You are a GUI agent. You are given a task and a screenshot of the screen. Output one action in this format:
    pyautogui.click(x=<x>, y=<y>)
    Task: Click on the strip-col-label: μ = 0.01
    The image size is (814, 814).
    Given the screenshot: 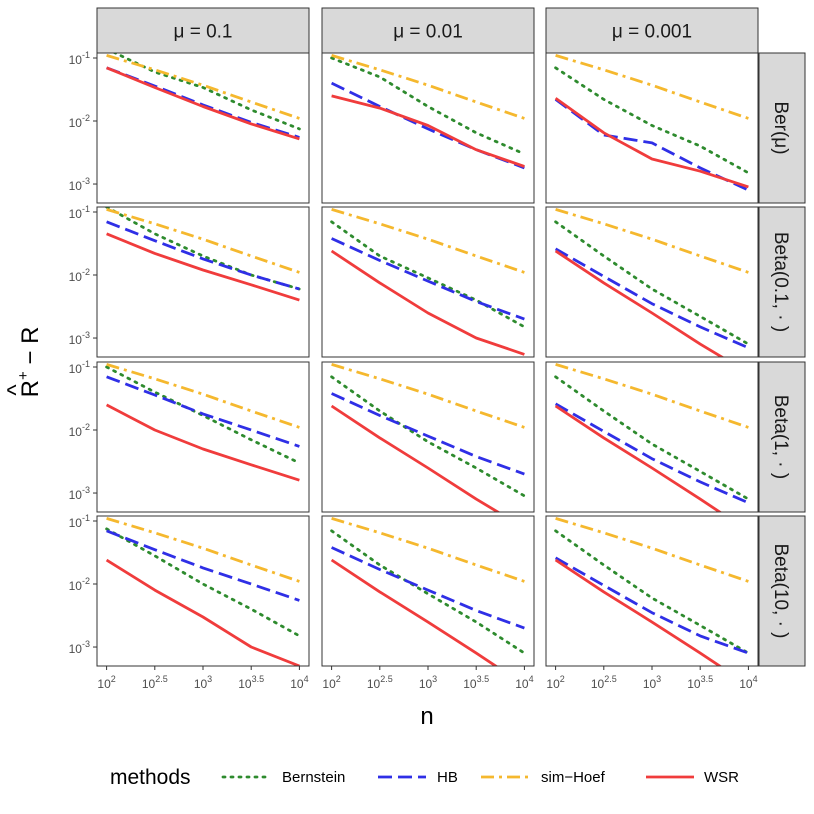 What is the action you would take?
    pyautogui.click(x=428, y=32)
    